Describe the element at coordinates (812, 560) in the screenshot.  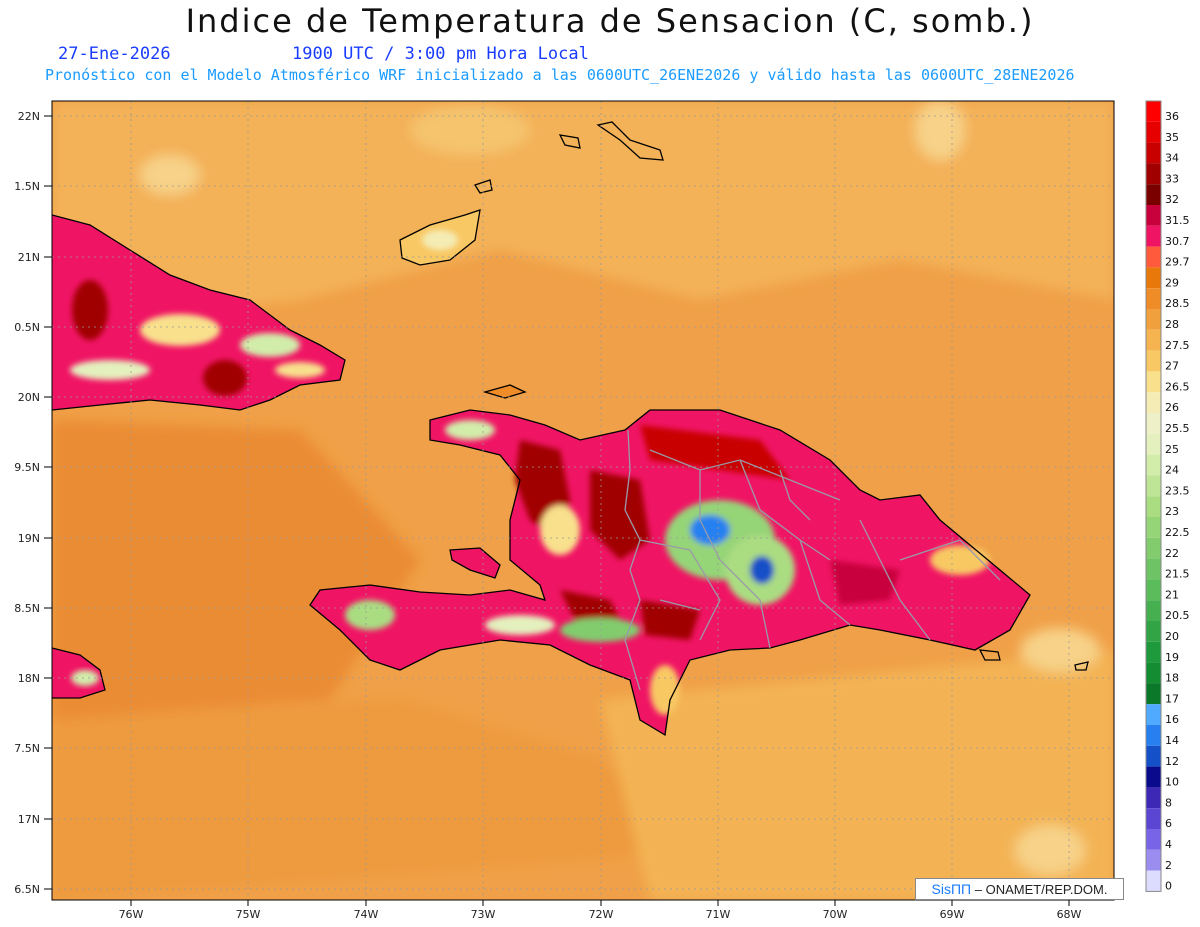
I see `province-borders` at that location.